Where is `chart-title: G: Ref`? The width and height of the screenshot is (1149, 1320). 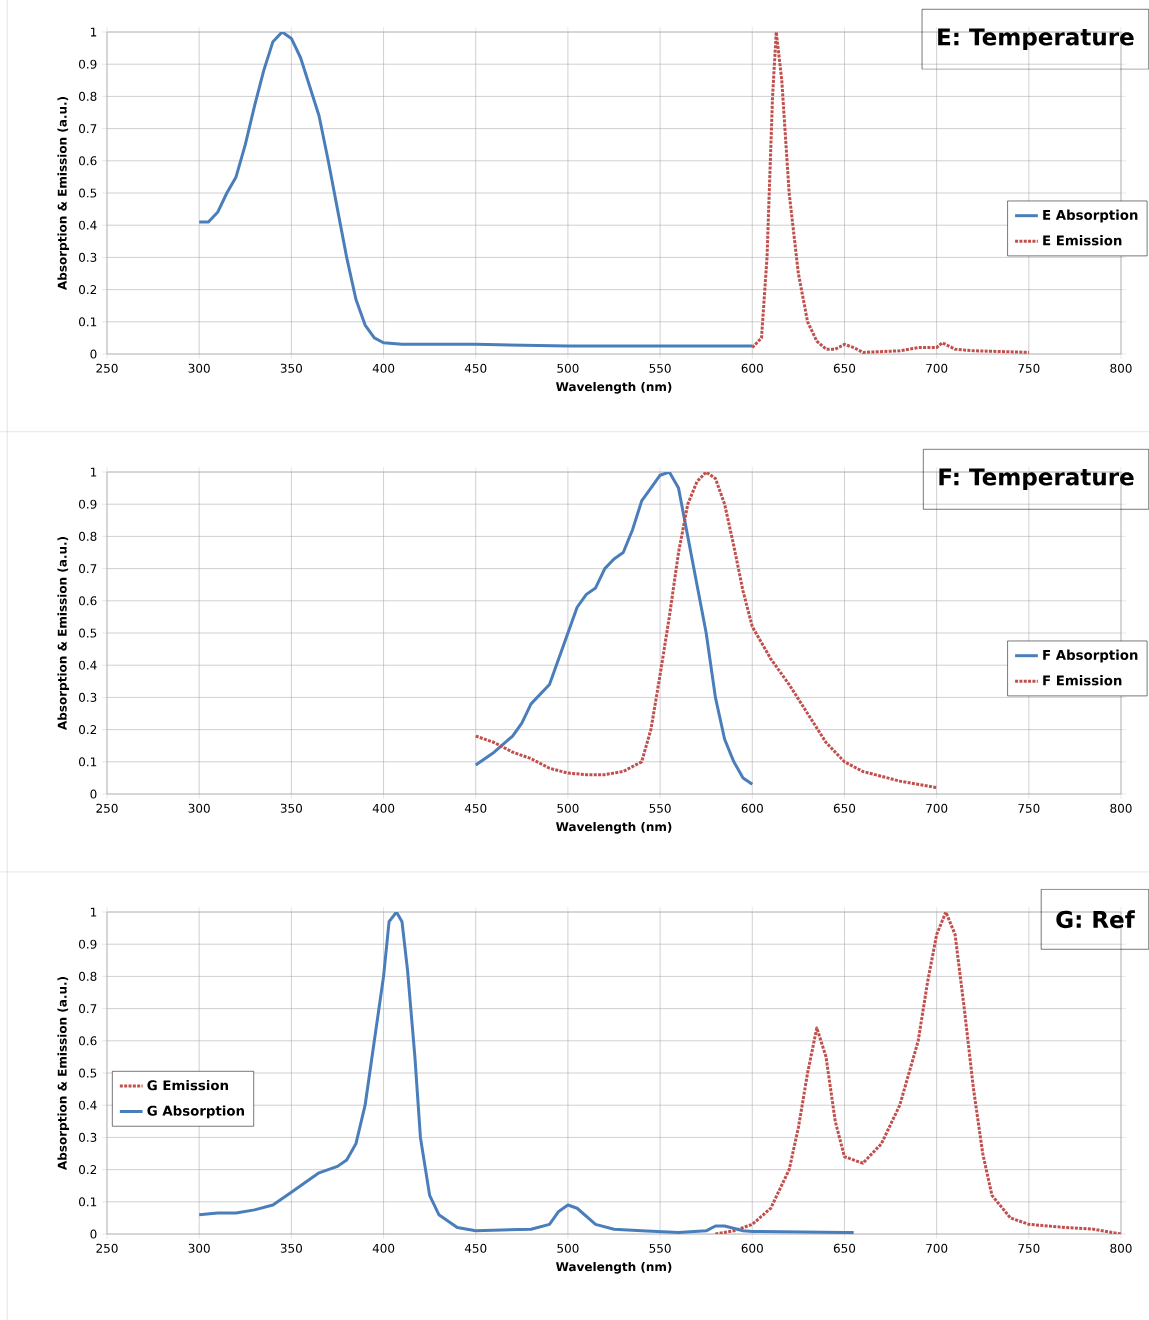 chart-title: G: Ref is located at coordinates (1095, 919).